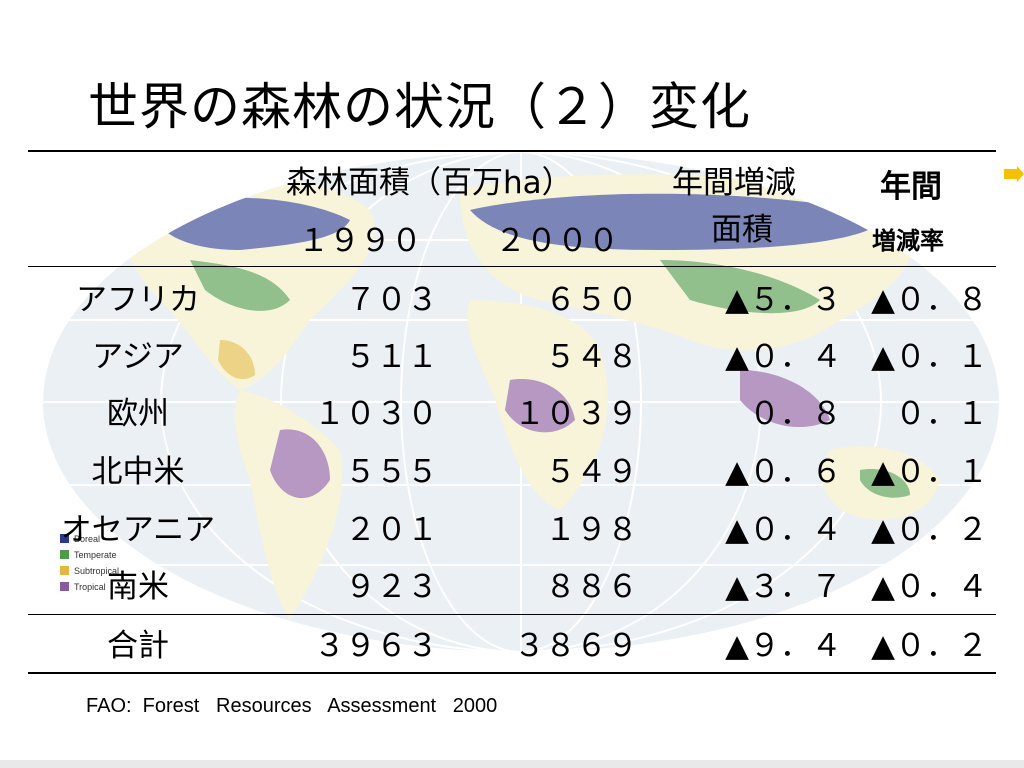 Image resolution: width=1024 pixels, height=768 pixels. Describe the element at coordinates (391, 357) in the screenshot. I see `area-1990-cell: ５１１` at that location.